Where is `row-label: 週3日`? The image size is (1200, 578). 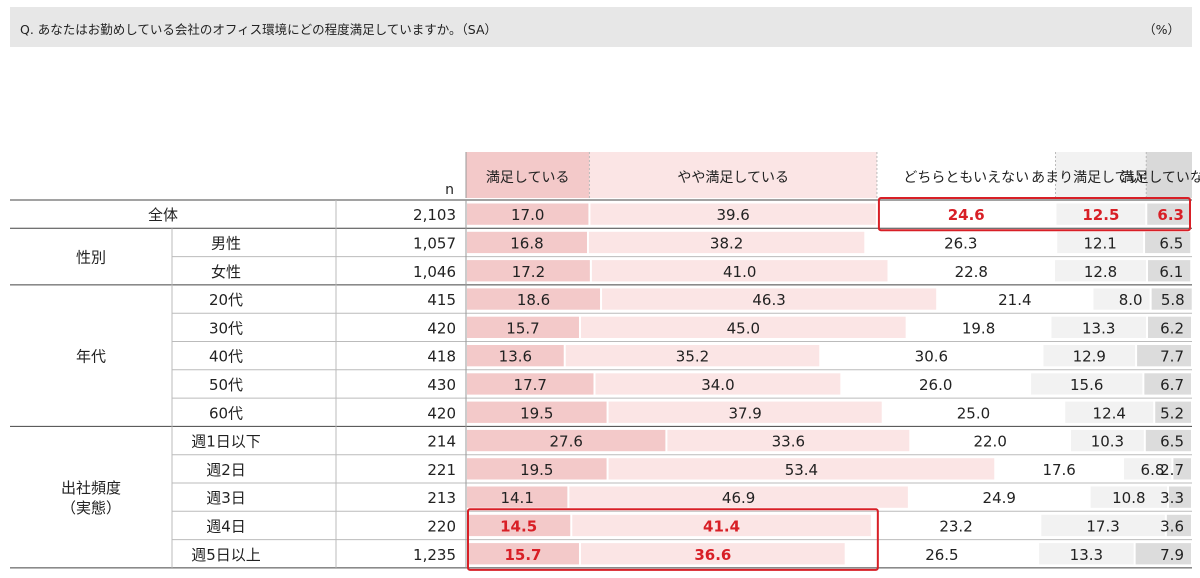 row-label: 週3日 is located at coordinates (226, 498).